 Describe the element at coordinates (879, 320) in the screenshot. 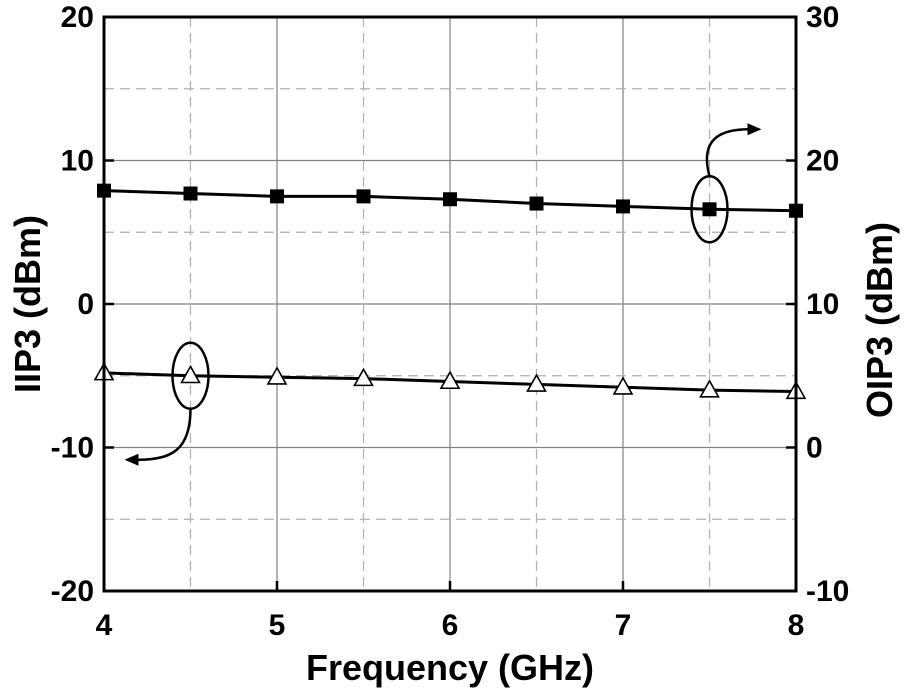

I see `y-right-axis-title: OIP3 (dBm)` at that location.